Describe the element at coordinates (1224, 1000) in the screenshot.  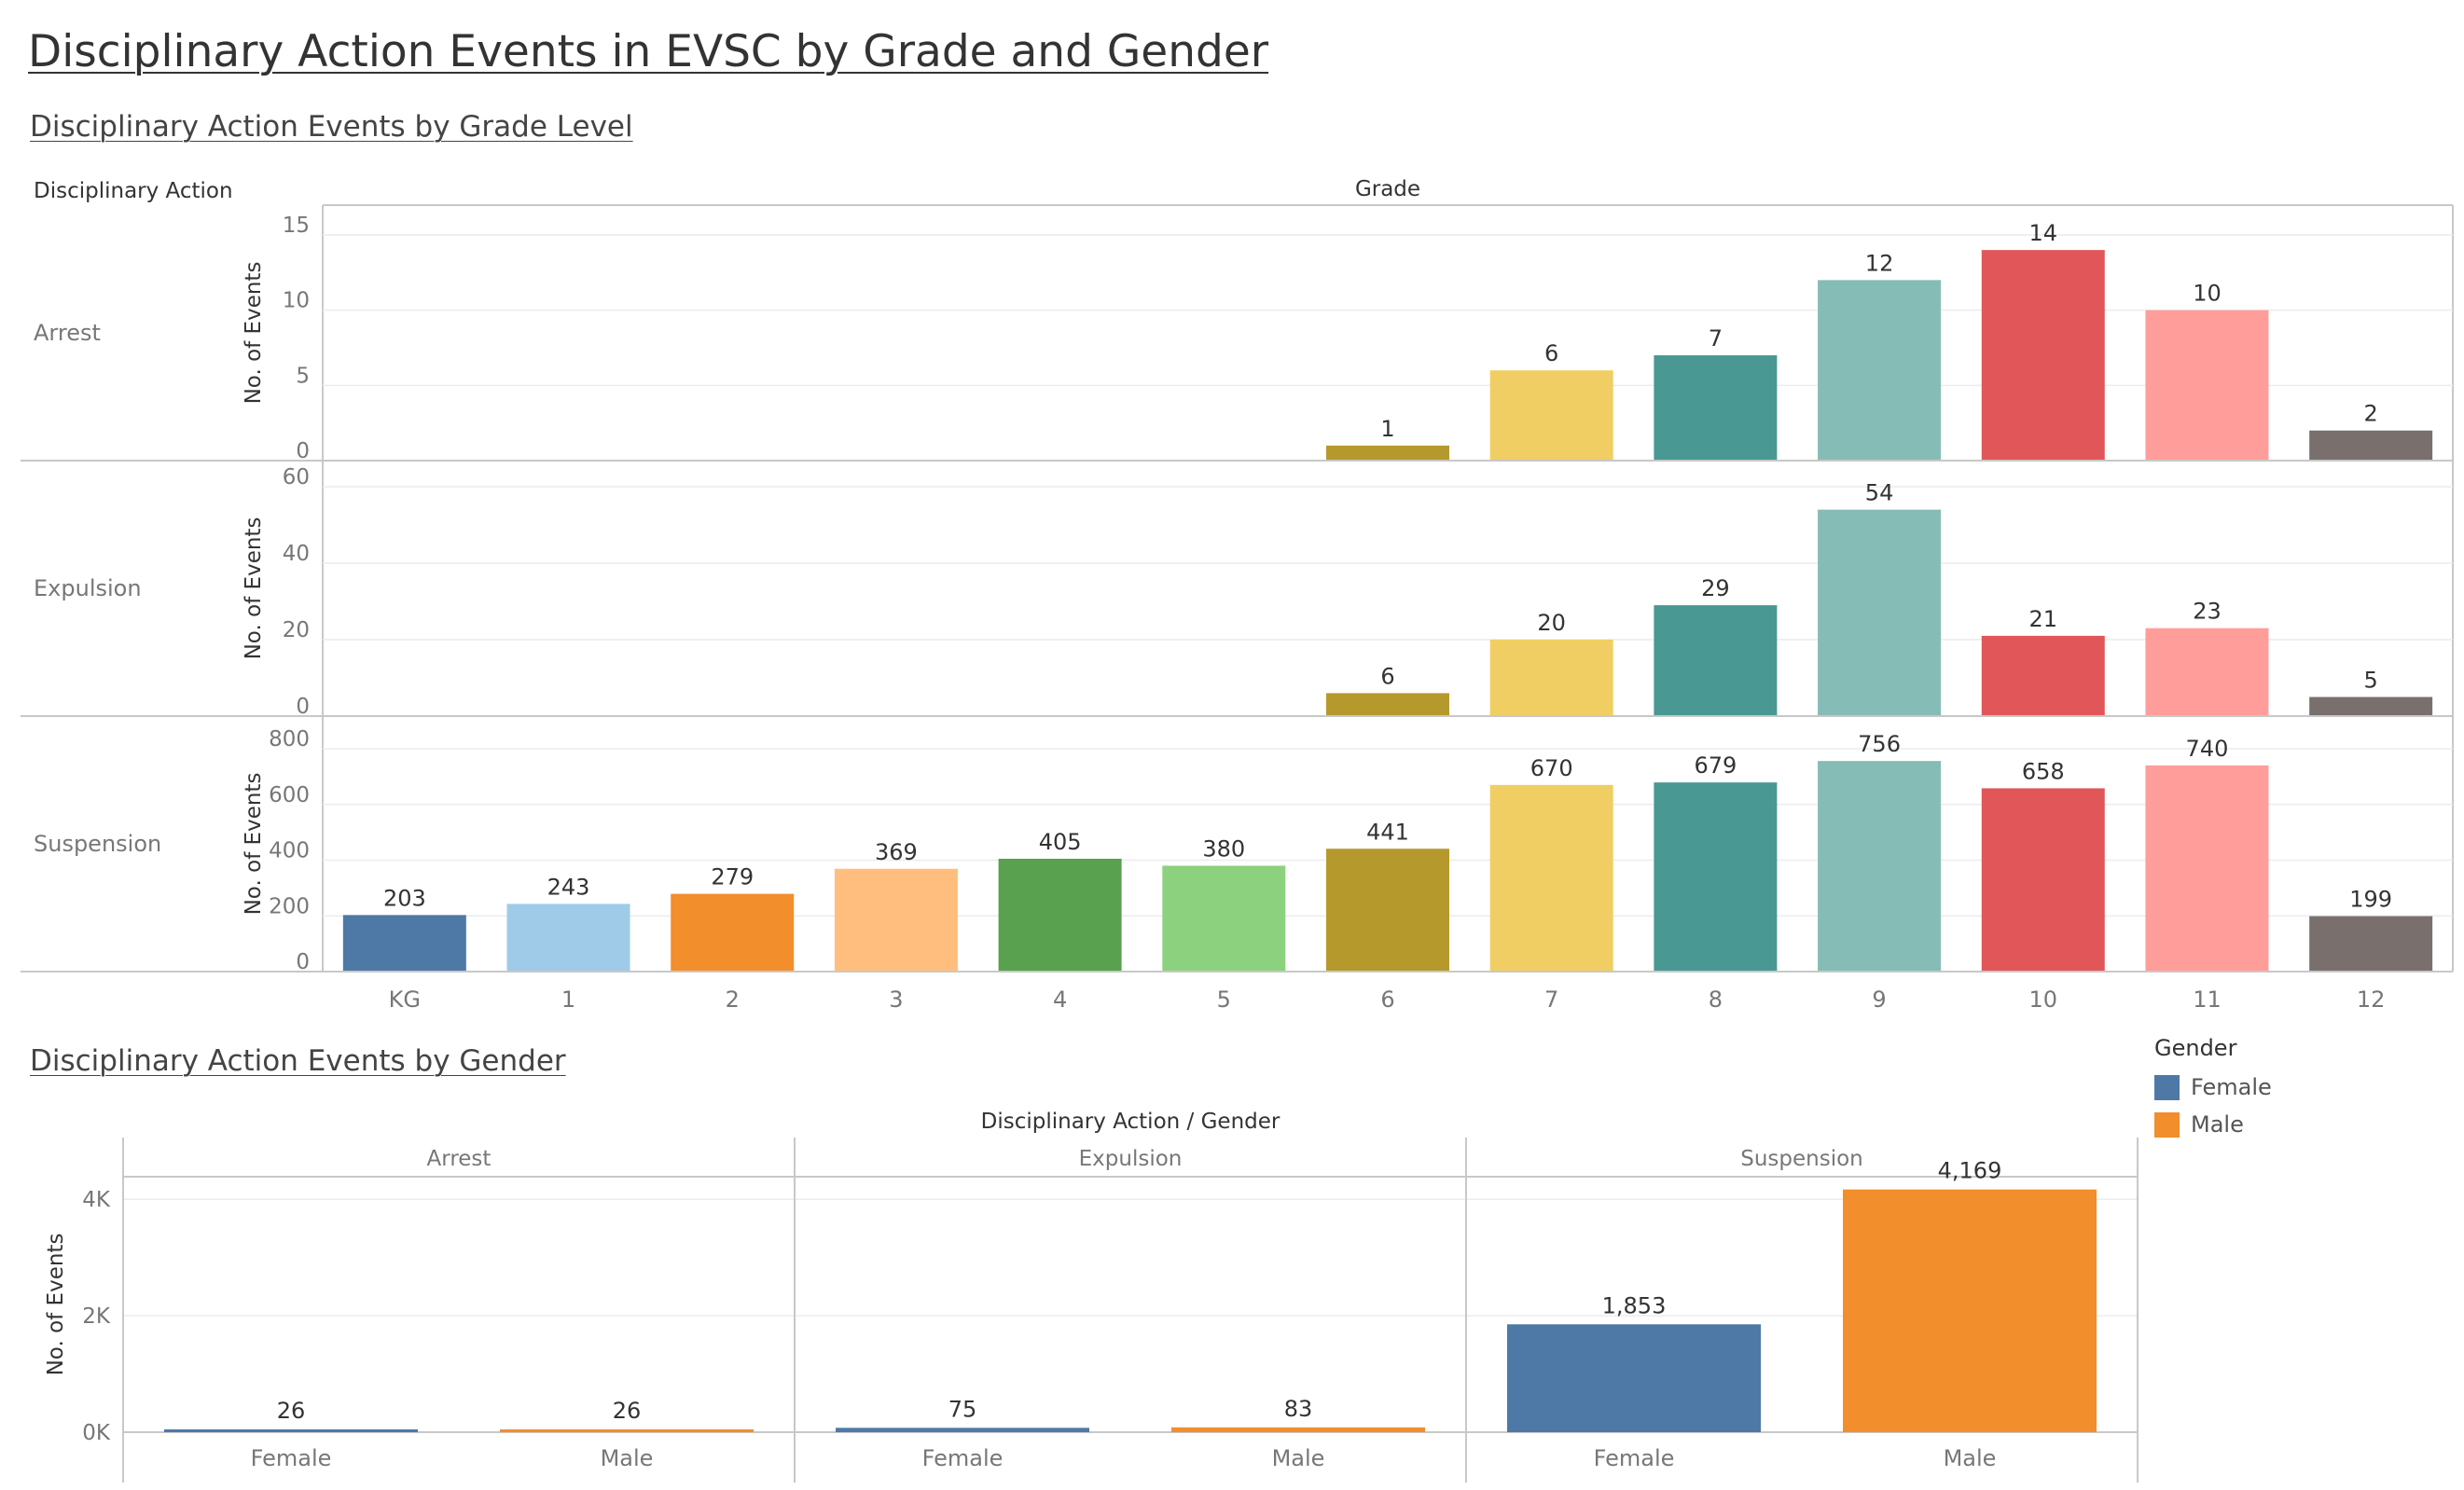
I see `x-tick-label: 5` at that location.